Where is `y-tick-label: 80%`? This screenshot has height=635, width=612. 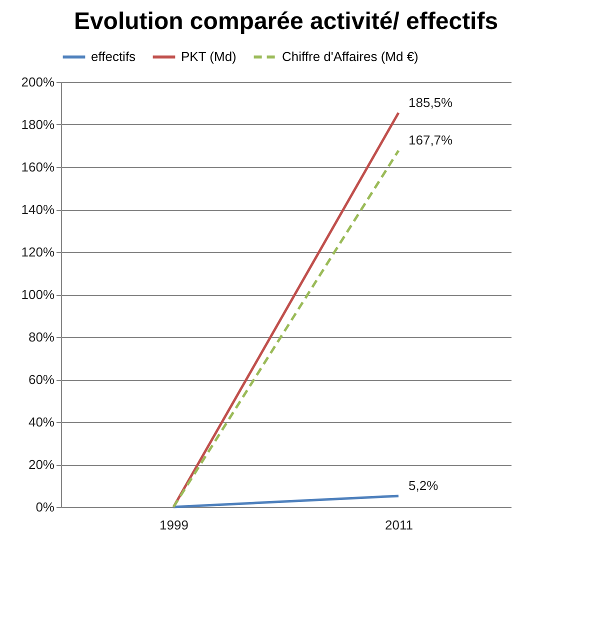
y-tick-label: 80% is located at coordinates (41, 337).